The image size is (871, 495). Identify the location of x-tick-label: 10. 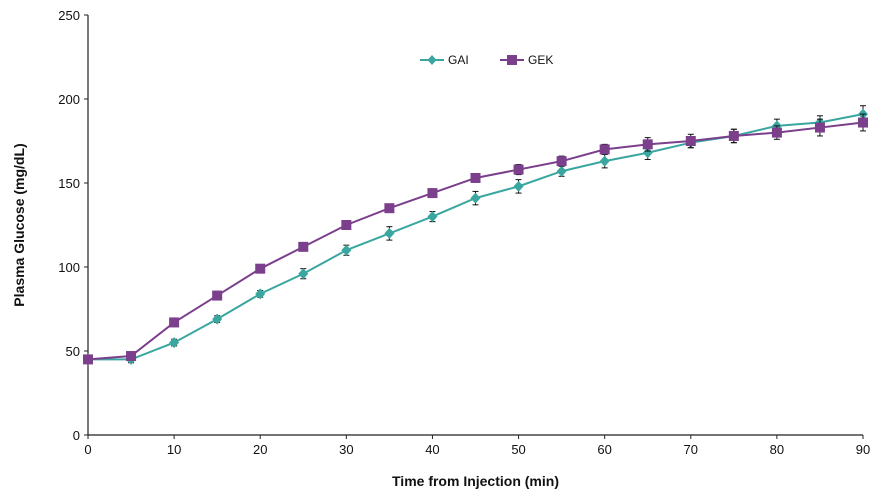
(174, 449).